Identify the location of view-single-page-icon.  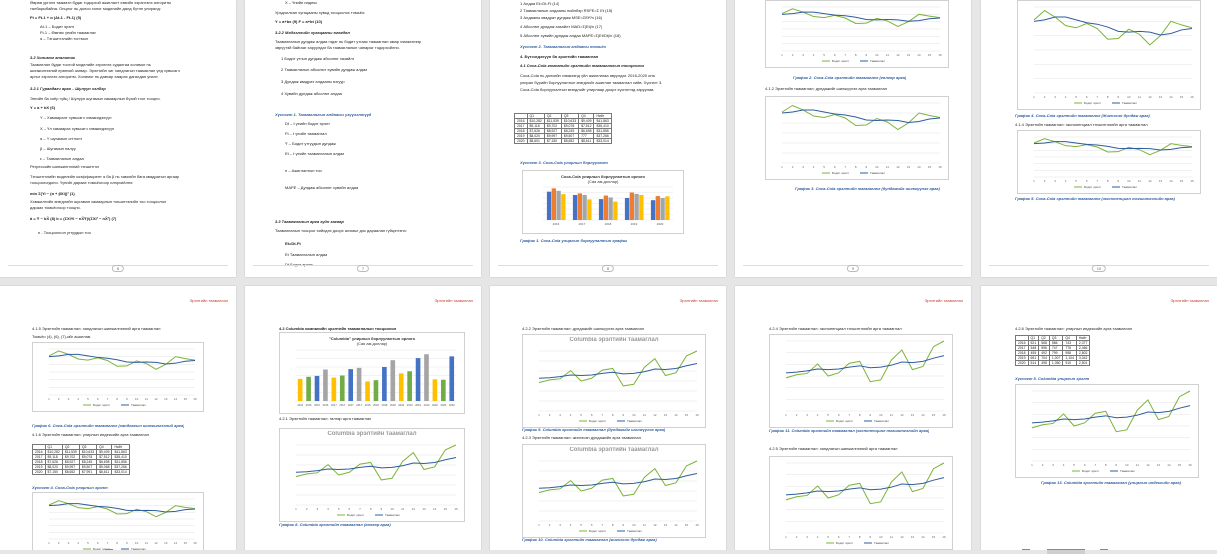
(1026, 551).